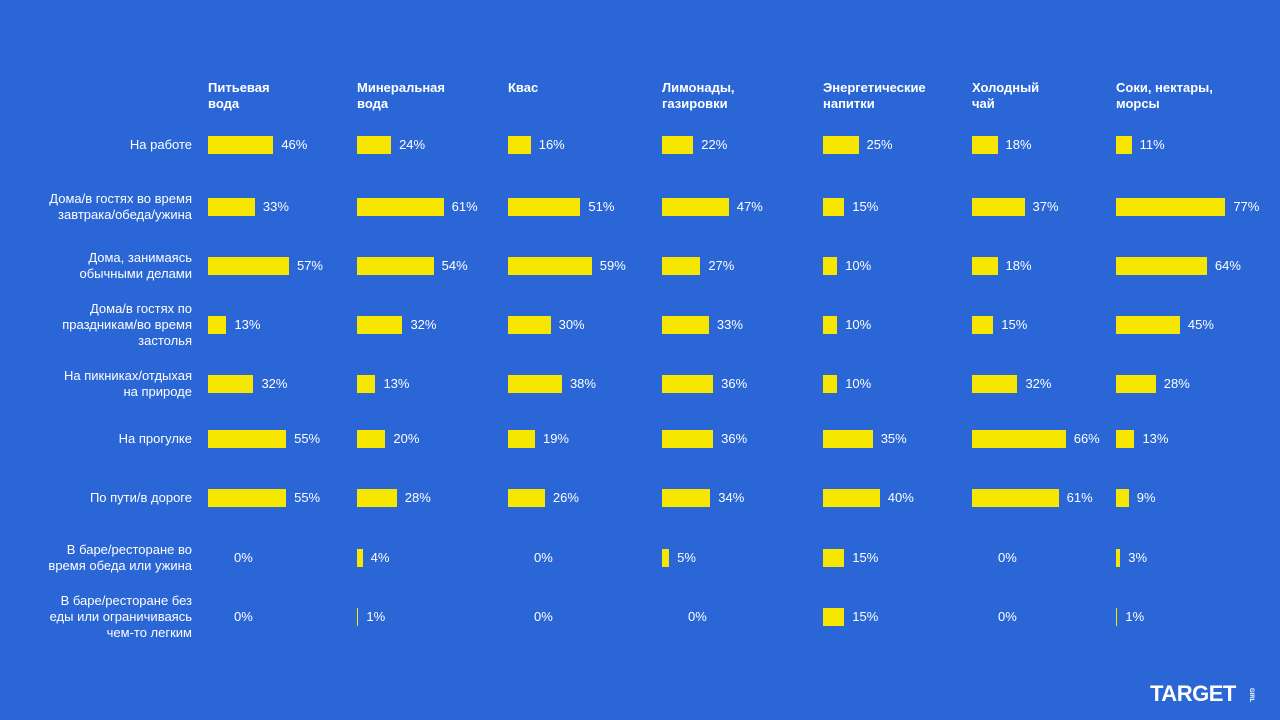  What do you see at coordinates (1086, 438) in the screenshot?
I see `value-label: 66%` at bounding box center [1086, 438].